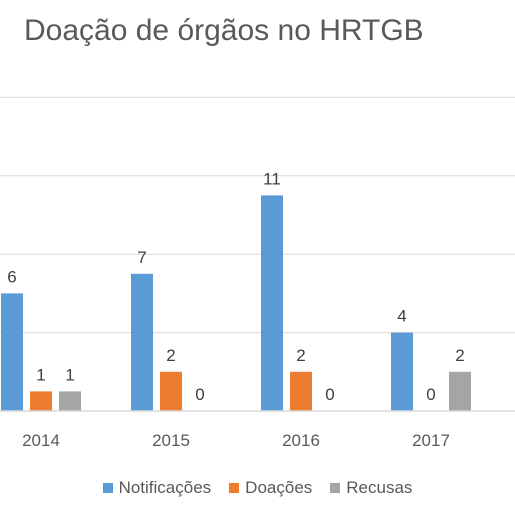  Describe the element at coordinates (41, 401) in the screenshot. I see `bar-2014-Doações` at that location.